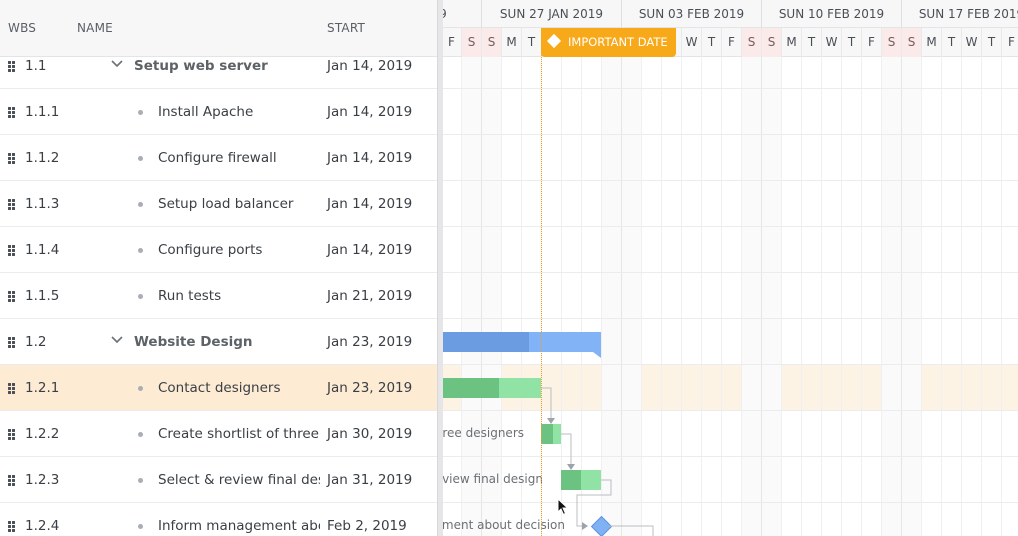  I want to click on name-cell: Contact designers, so click(219, 388).